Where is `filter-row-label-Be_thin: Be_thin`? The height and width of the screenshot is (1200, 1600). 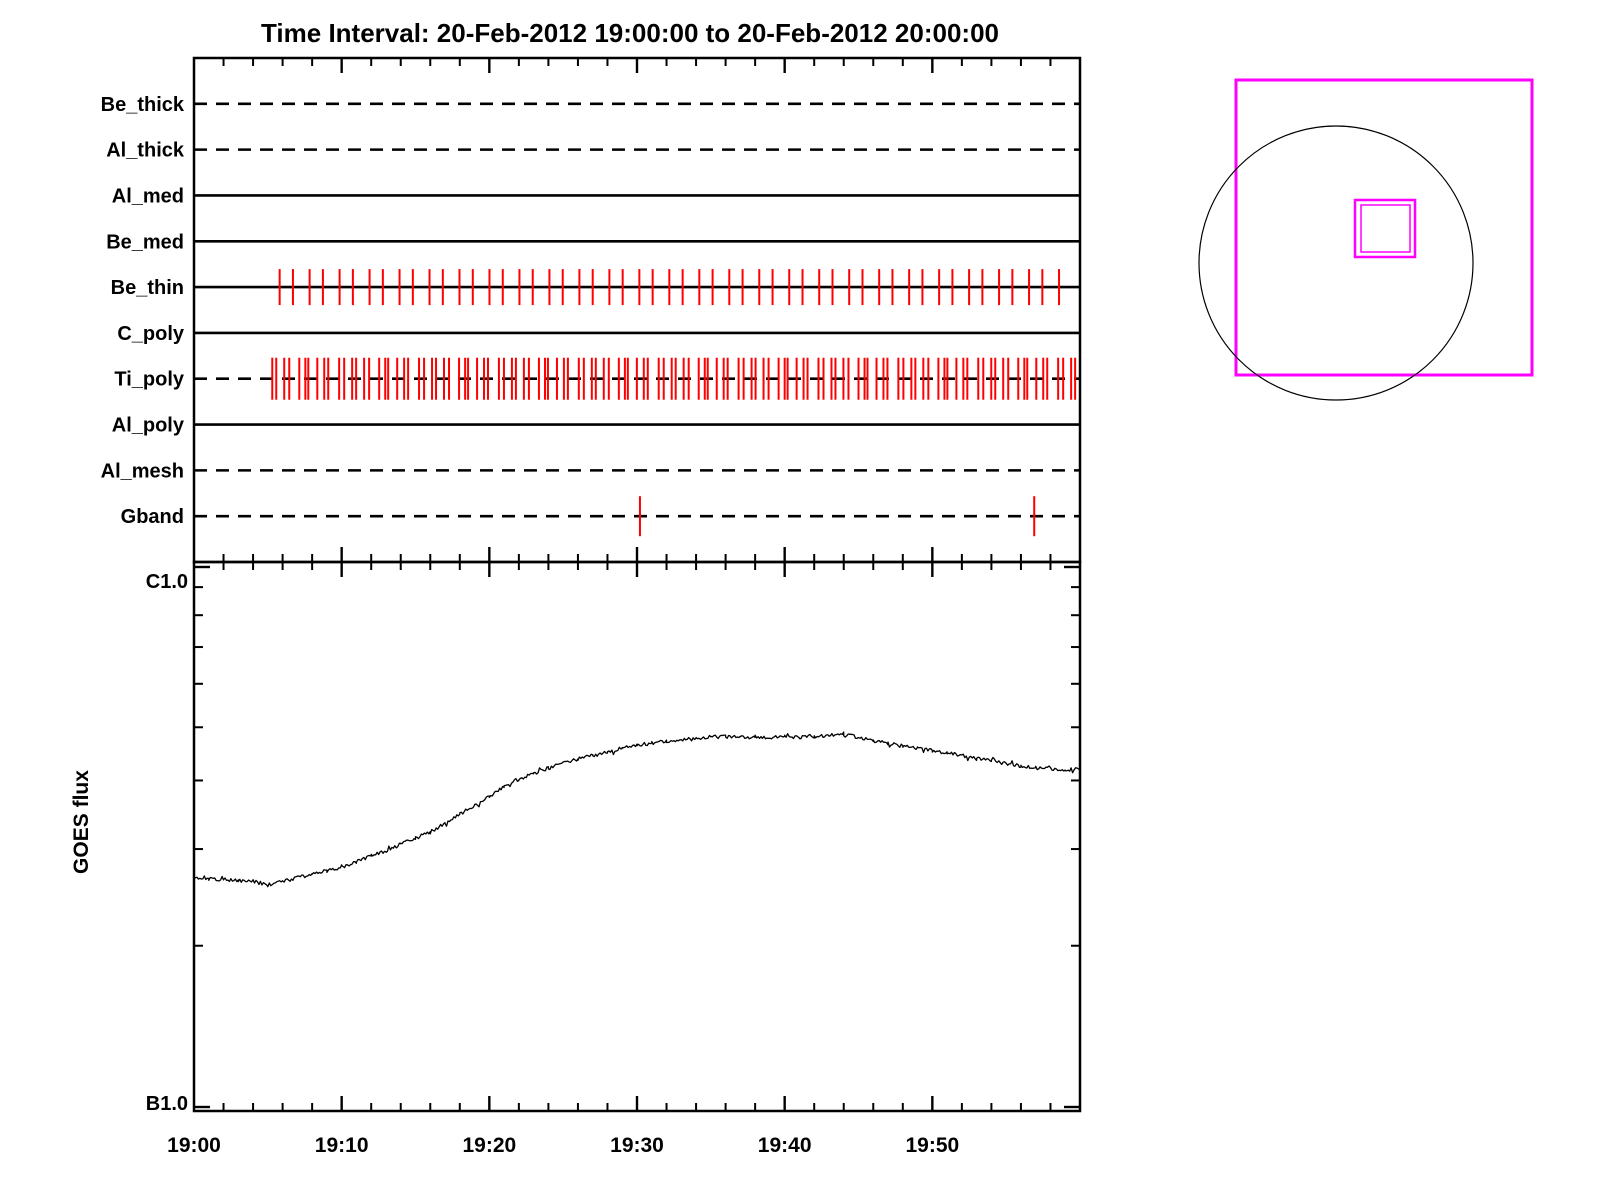 filter-row-label-Be_thin: Be_thin is located at coordinates (147, 288).